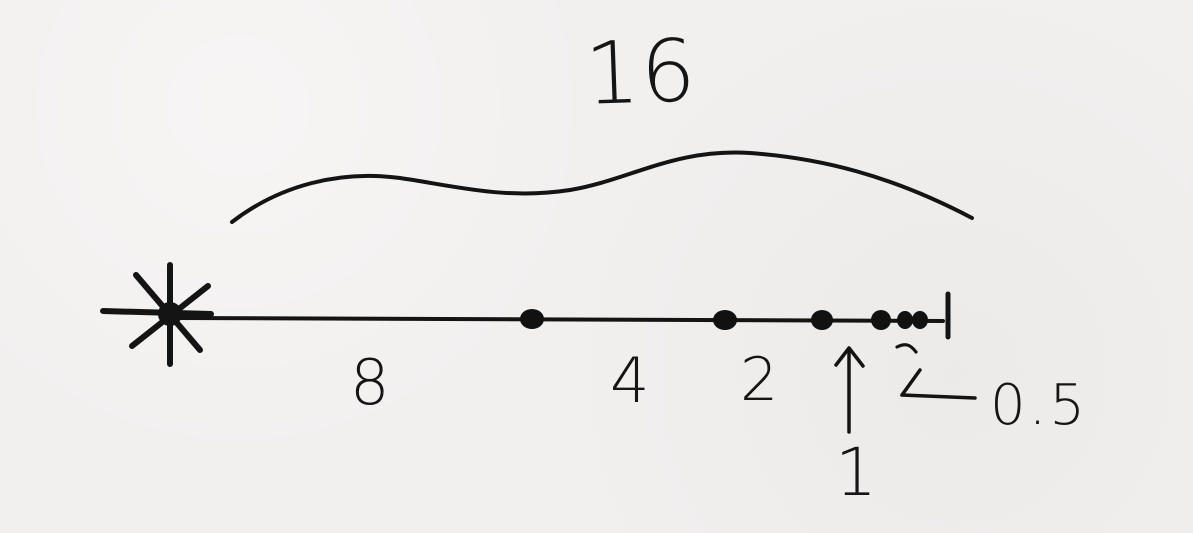 The height and width of the screenshot is (533, 1193). Describe the element at coordinates (602, 187) in the screenshot. I see `brace-curve` at that location.